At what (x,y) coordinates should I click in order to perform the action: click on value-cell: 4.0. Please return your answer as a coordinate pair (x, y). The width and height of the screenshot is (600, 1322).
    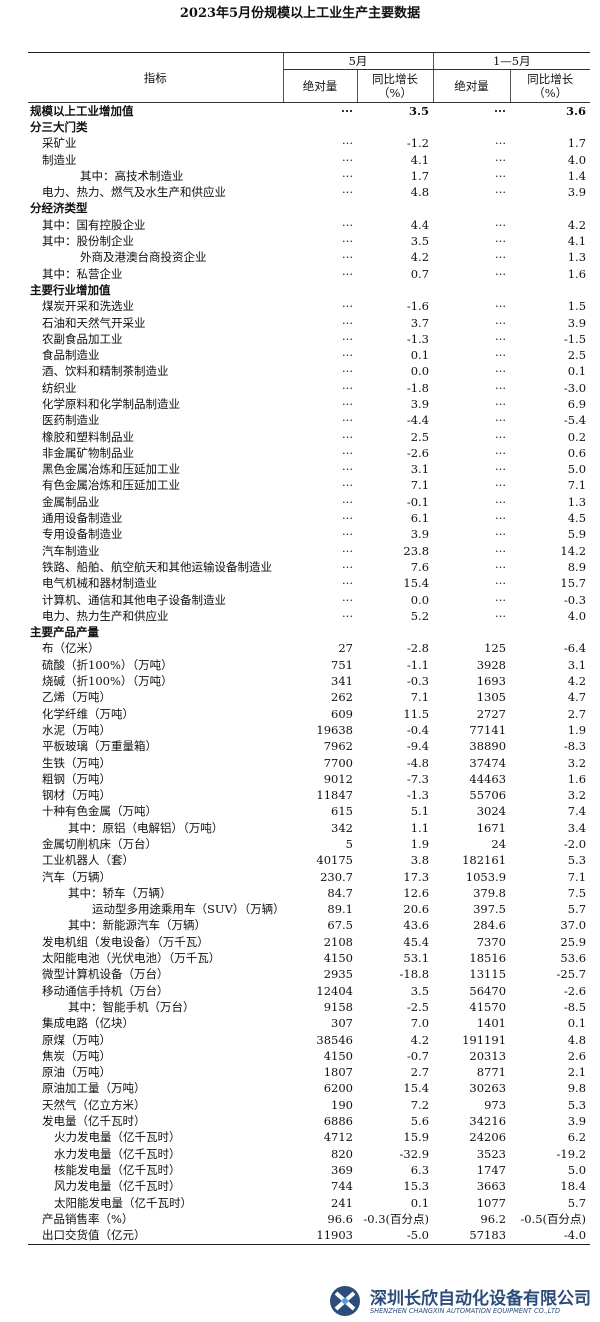
    Looking at the image, I should click on (577, 615).